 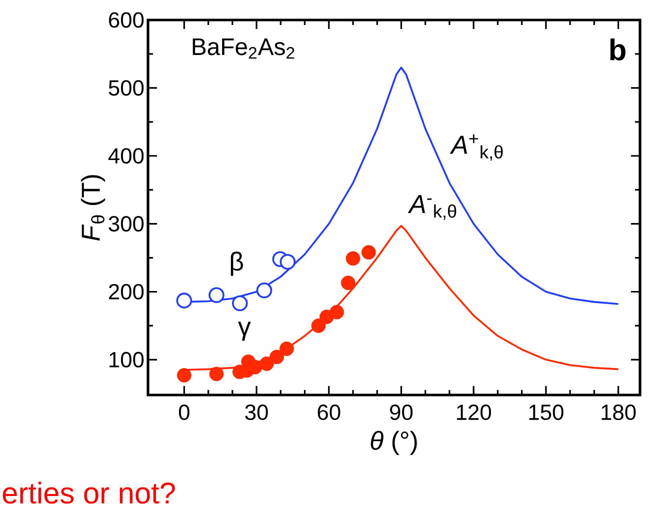 I want to click on annotation: A$^{+}$k,θ, so click(x=476, y=147).